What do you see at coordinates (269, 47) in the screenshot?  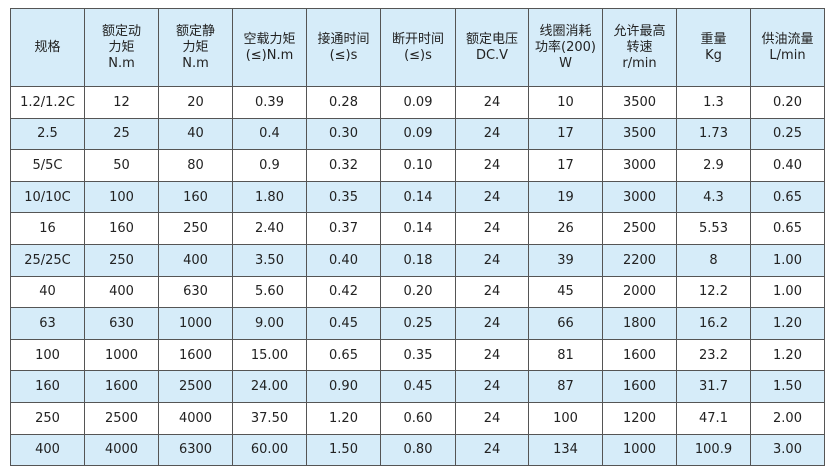 I see `column-header: 空载力矩 (≤)N.m` at bounding box center [269, 47].